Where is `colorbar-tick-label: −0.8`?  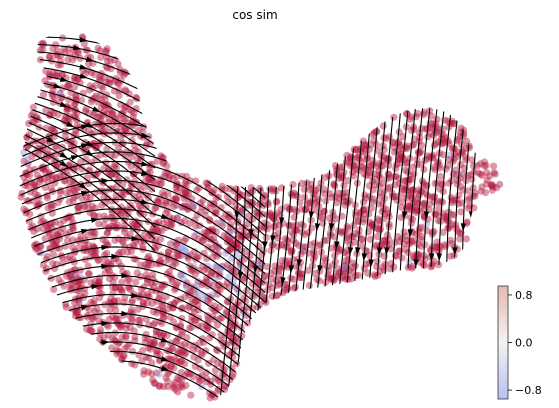
colorbar-tick-label: −0.8 is located at coordinates (528, 390).